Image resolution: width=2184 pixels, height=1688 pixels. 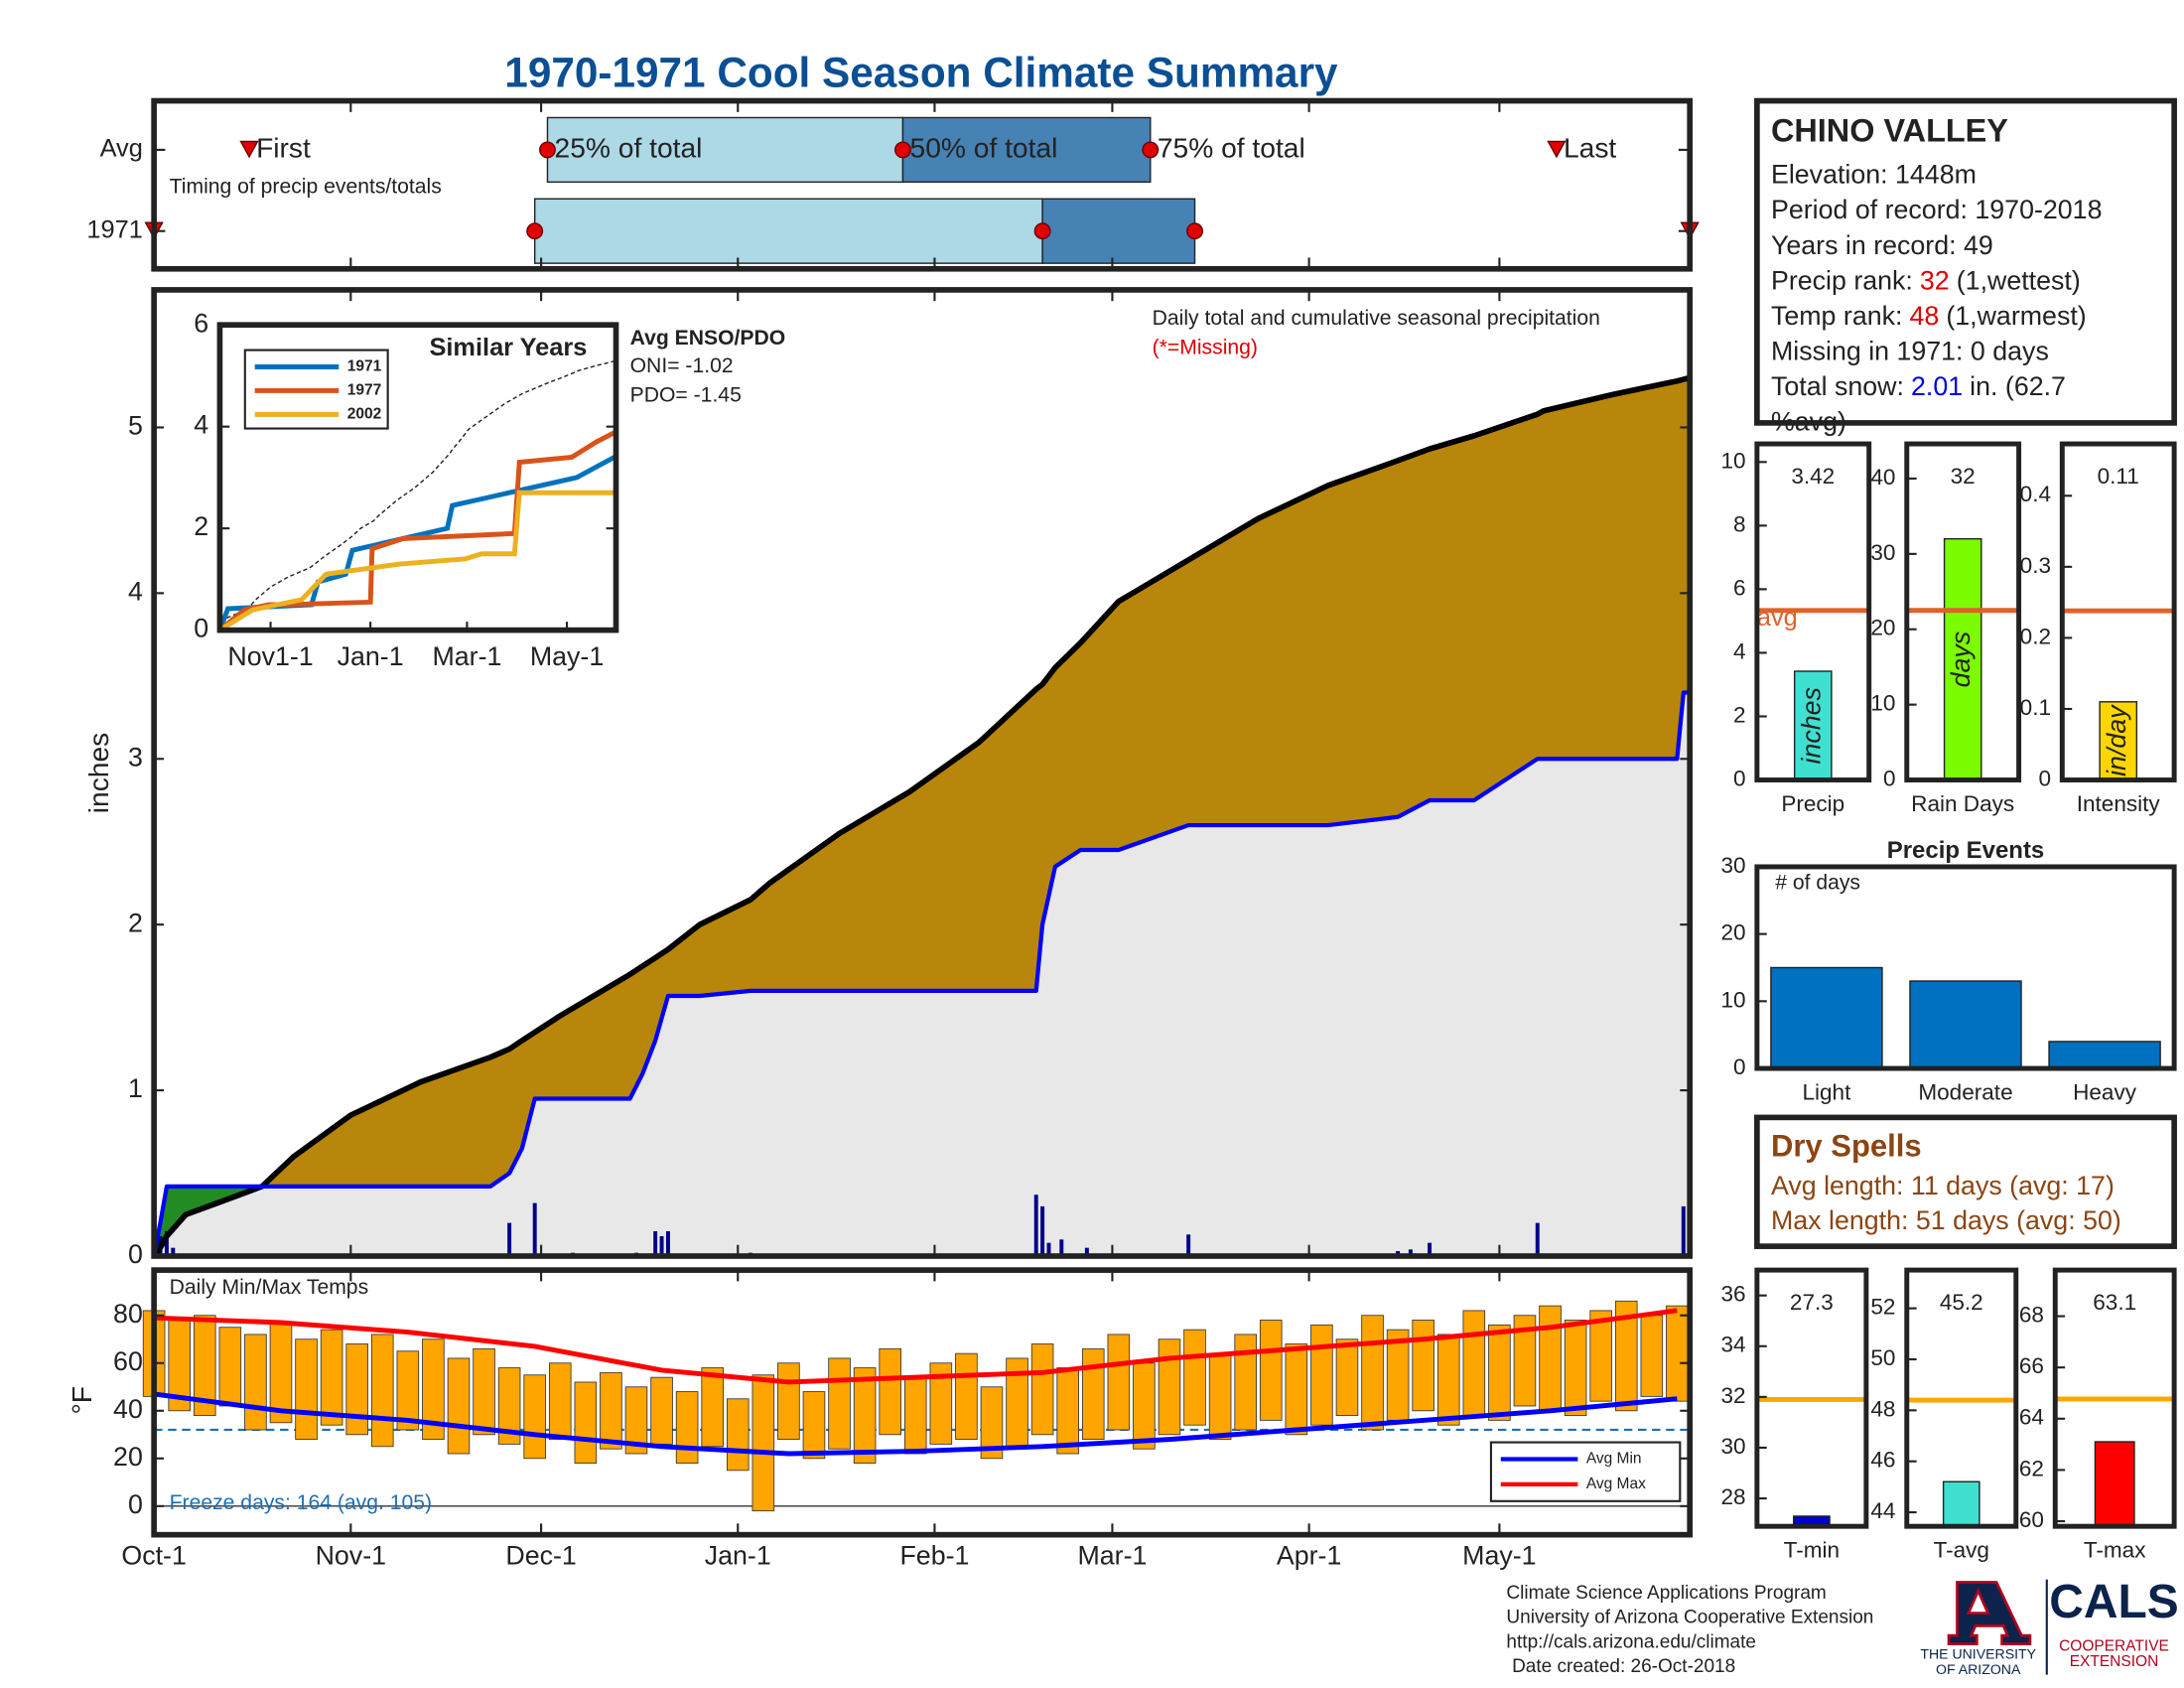 What do you see at coordinates (1732, 1345) in the screenshot?
I see `y-tick-label: 34` at bounding box center [1732, 1345].